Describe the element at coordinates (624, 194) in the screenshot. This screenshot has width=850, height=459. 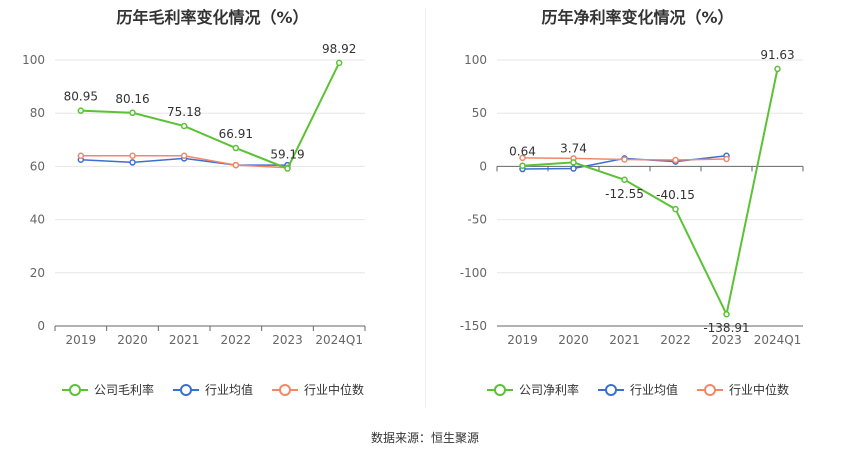
I see `data-label: -12.55` at that location.